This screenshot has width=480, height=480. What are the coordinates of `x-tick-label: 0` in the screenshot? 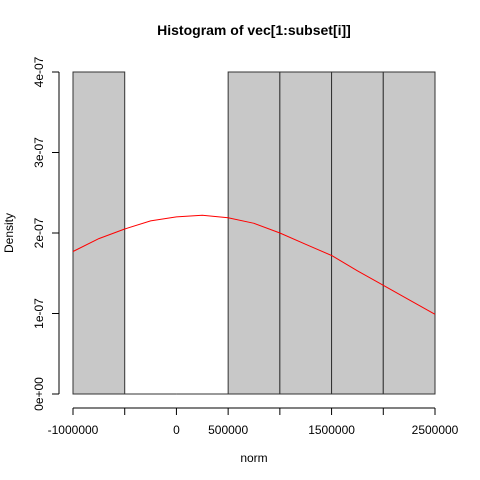 It's located at (176, 430).